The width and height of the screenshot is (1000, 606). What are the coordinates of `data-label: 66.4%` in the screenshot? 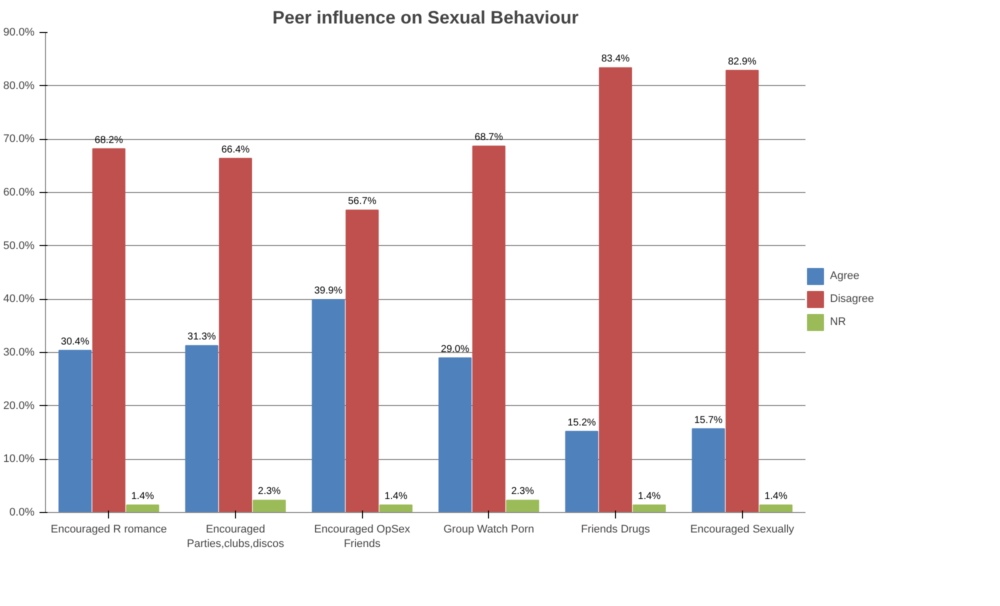 It's located at (235, 150).